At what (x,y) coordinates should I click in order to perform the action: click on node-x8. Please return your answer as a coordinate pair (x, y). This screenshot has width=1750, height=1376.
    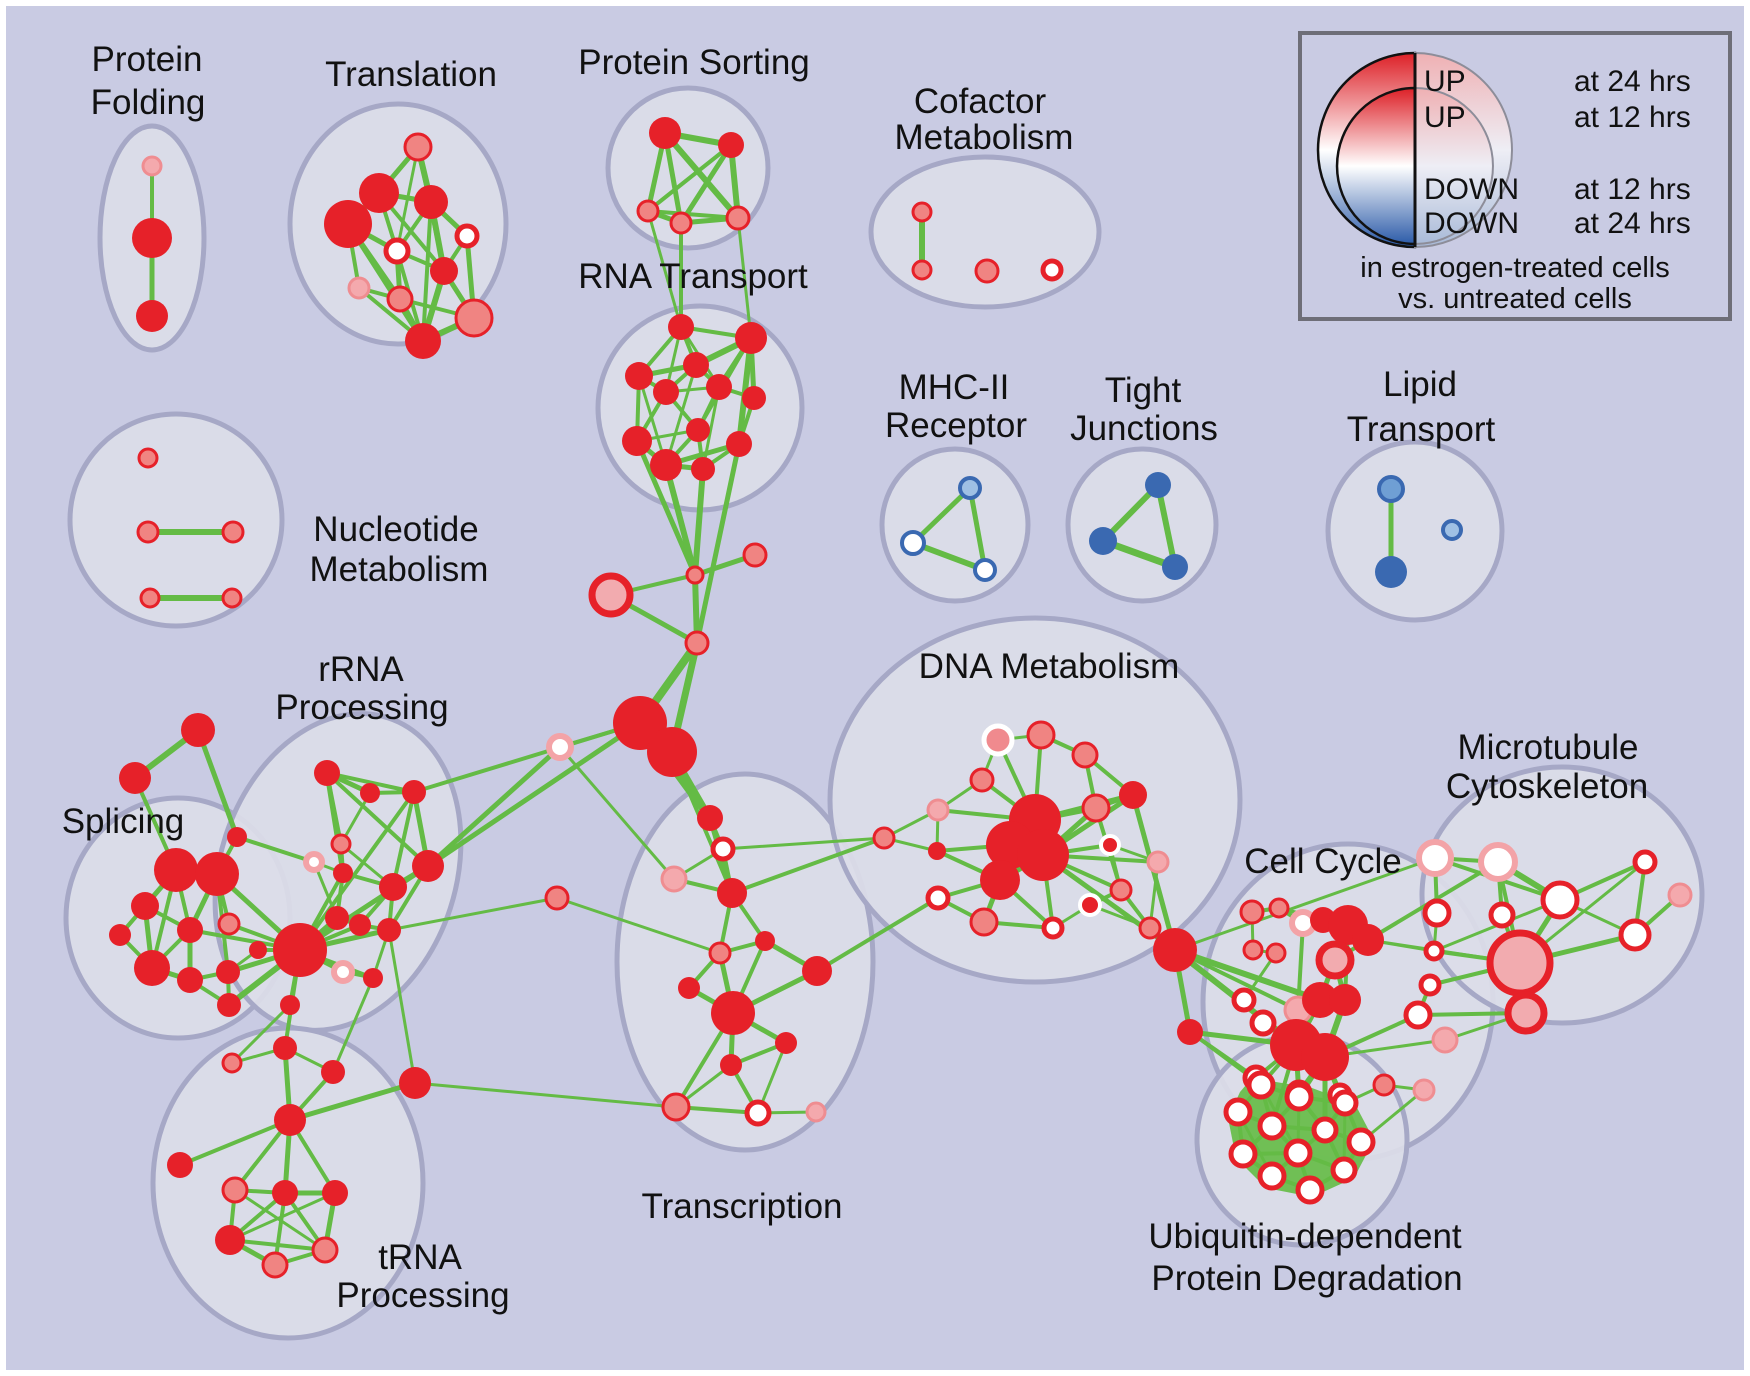
    Looking at the image, I should click on (689, 988).